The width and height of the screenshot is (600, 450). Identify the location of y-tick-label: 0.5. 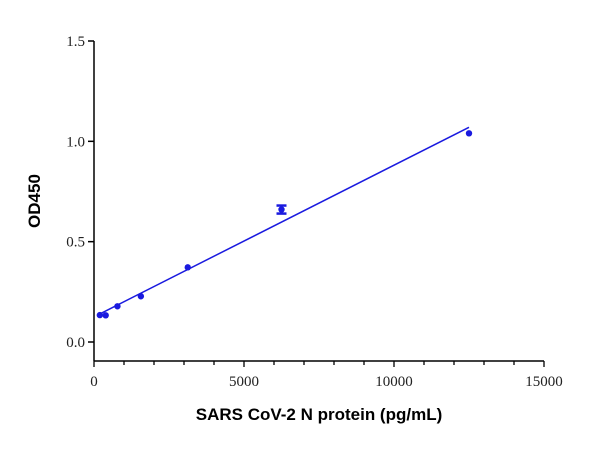
(75, 243).